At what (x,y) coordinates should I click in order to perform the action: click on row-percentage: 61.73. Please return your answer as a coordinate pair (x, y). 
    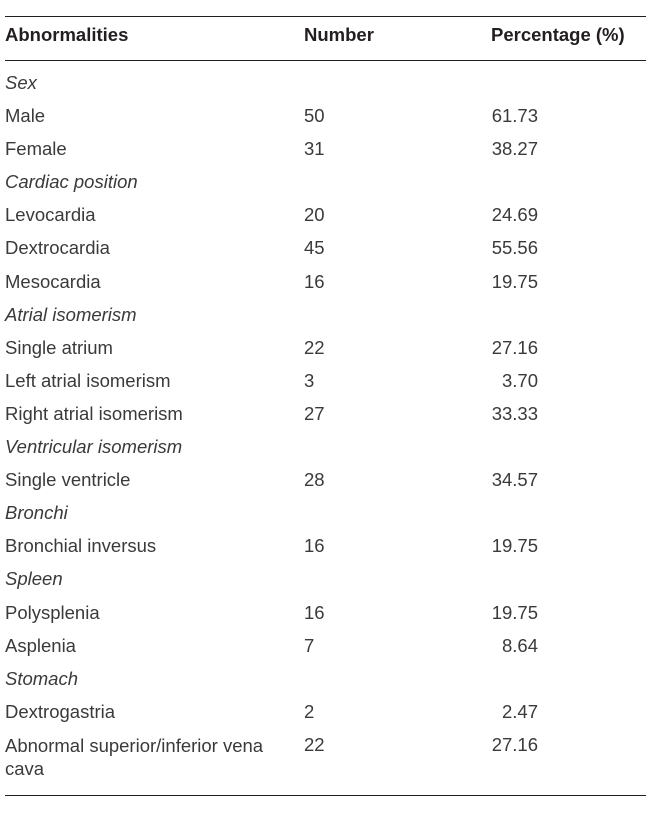
    Looking at the image, I should click on (514, 116).